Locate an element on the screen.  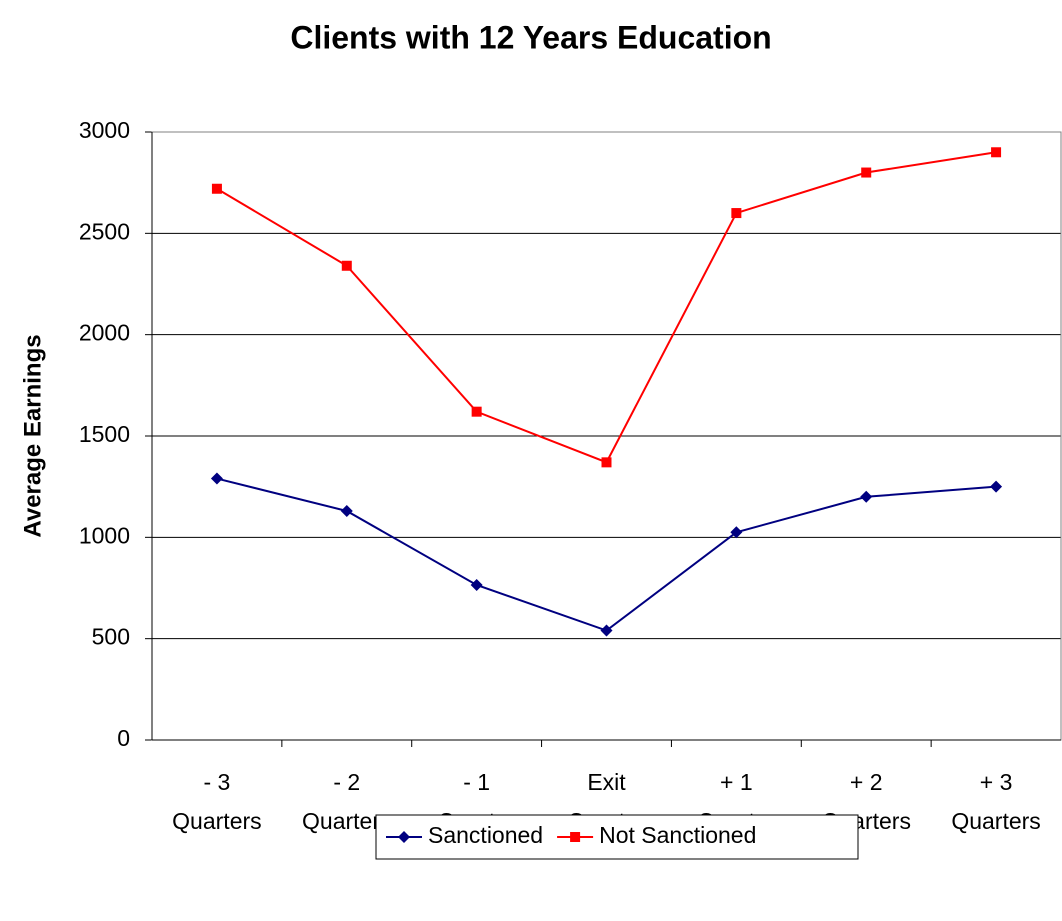
y-axis-label: Average Earnings is located at coordinates (32, 435).